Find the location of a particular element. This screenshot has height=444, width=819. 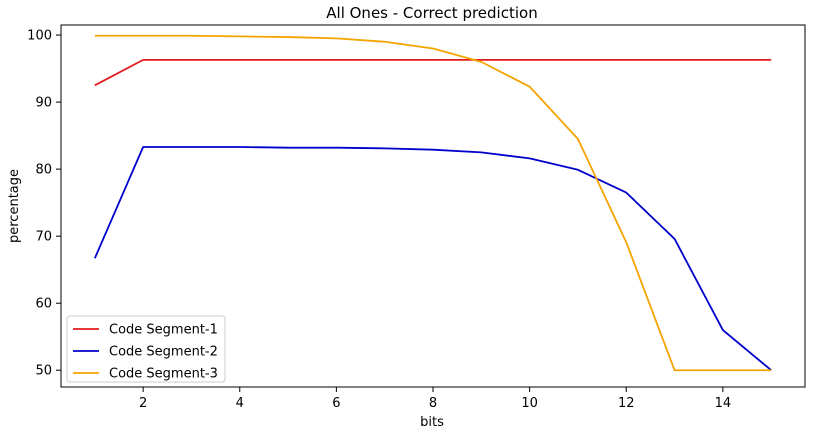

y-tick-label: 60 is located at coordinates (43, 304).